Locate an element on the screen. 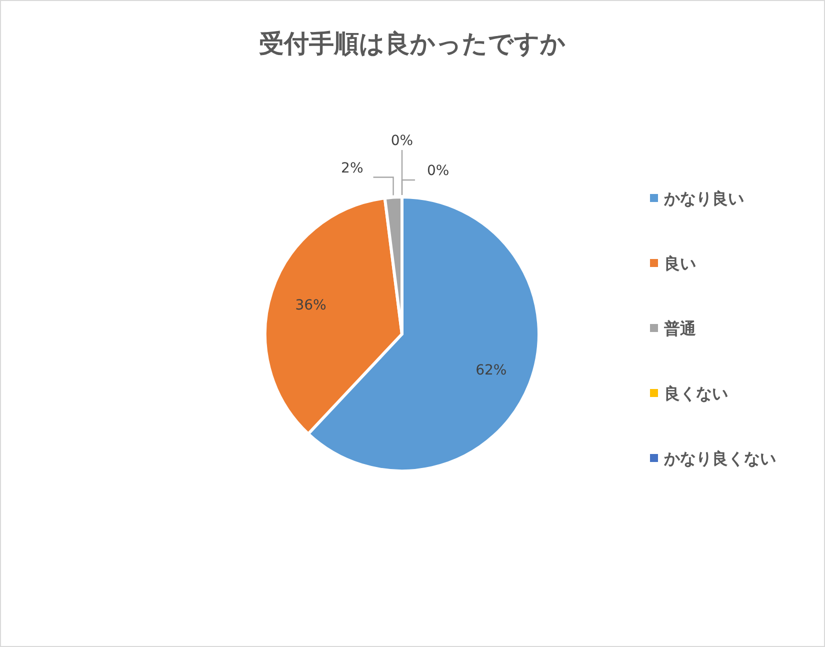 The image size is (825, 647). legend-label: 普通 is located at coordinates (680, 328).